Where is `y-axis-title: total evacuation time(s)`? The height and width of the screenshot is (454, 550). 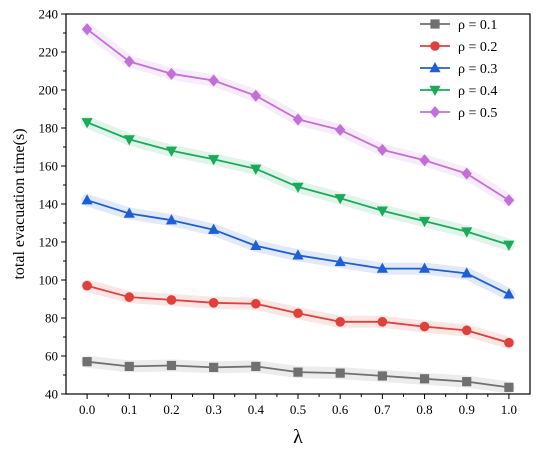
y-axis-title: total evacuation time(s) is located at coordinates (19, 203).